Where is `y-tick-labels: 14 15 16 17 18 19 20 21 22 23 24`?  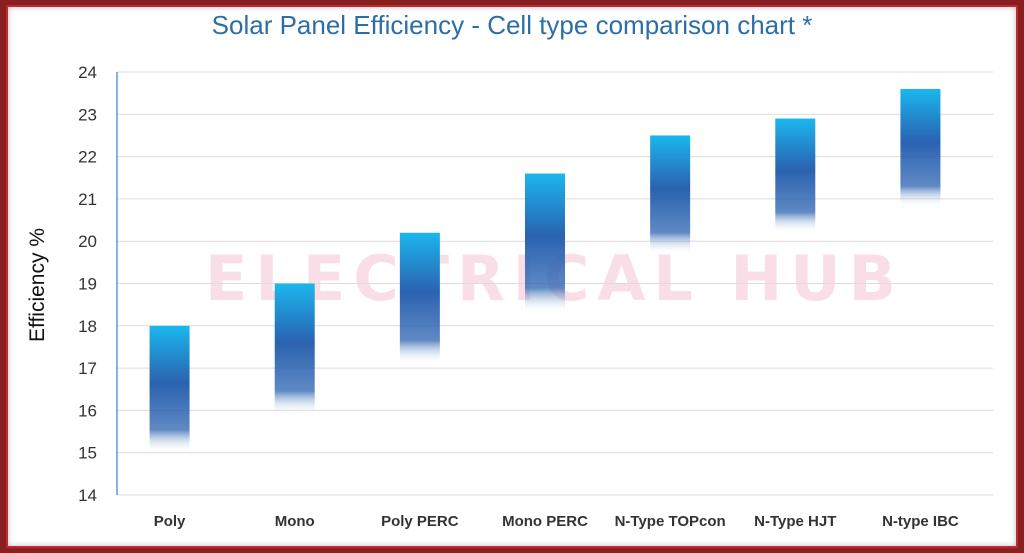
y-tick-labels: 14 15 16 17 18 19 20 21 22 23 24 is located at coordinates (87, 284).